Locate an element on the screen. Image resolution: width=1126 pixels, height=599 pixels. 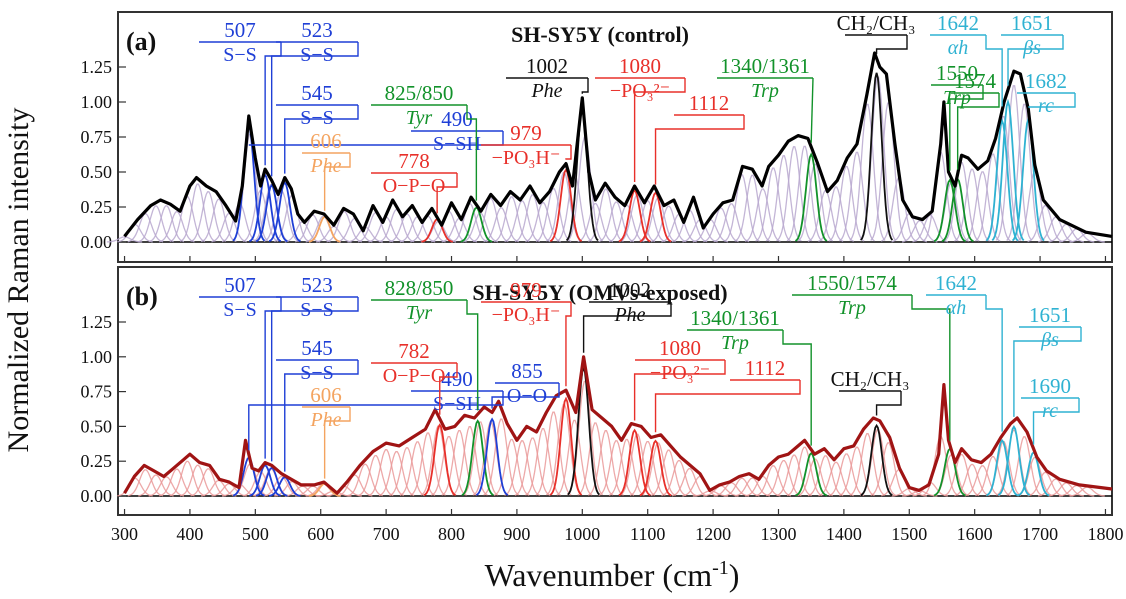
panel-title: SH-SY5Y (control) is located at coordinates (600, 34).